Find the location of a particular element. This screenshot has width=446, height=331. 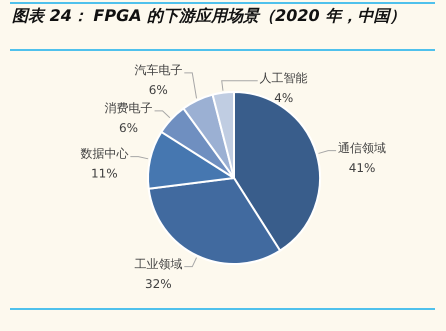

data-label: 32% is located at coordinates (158, 283).